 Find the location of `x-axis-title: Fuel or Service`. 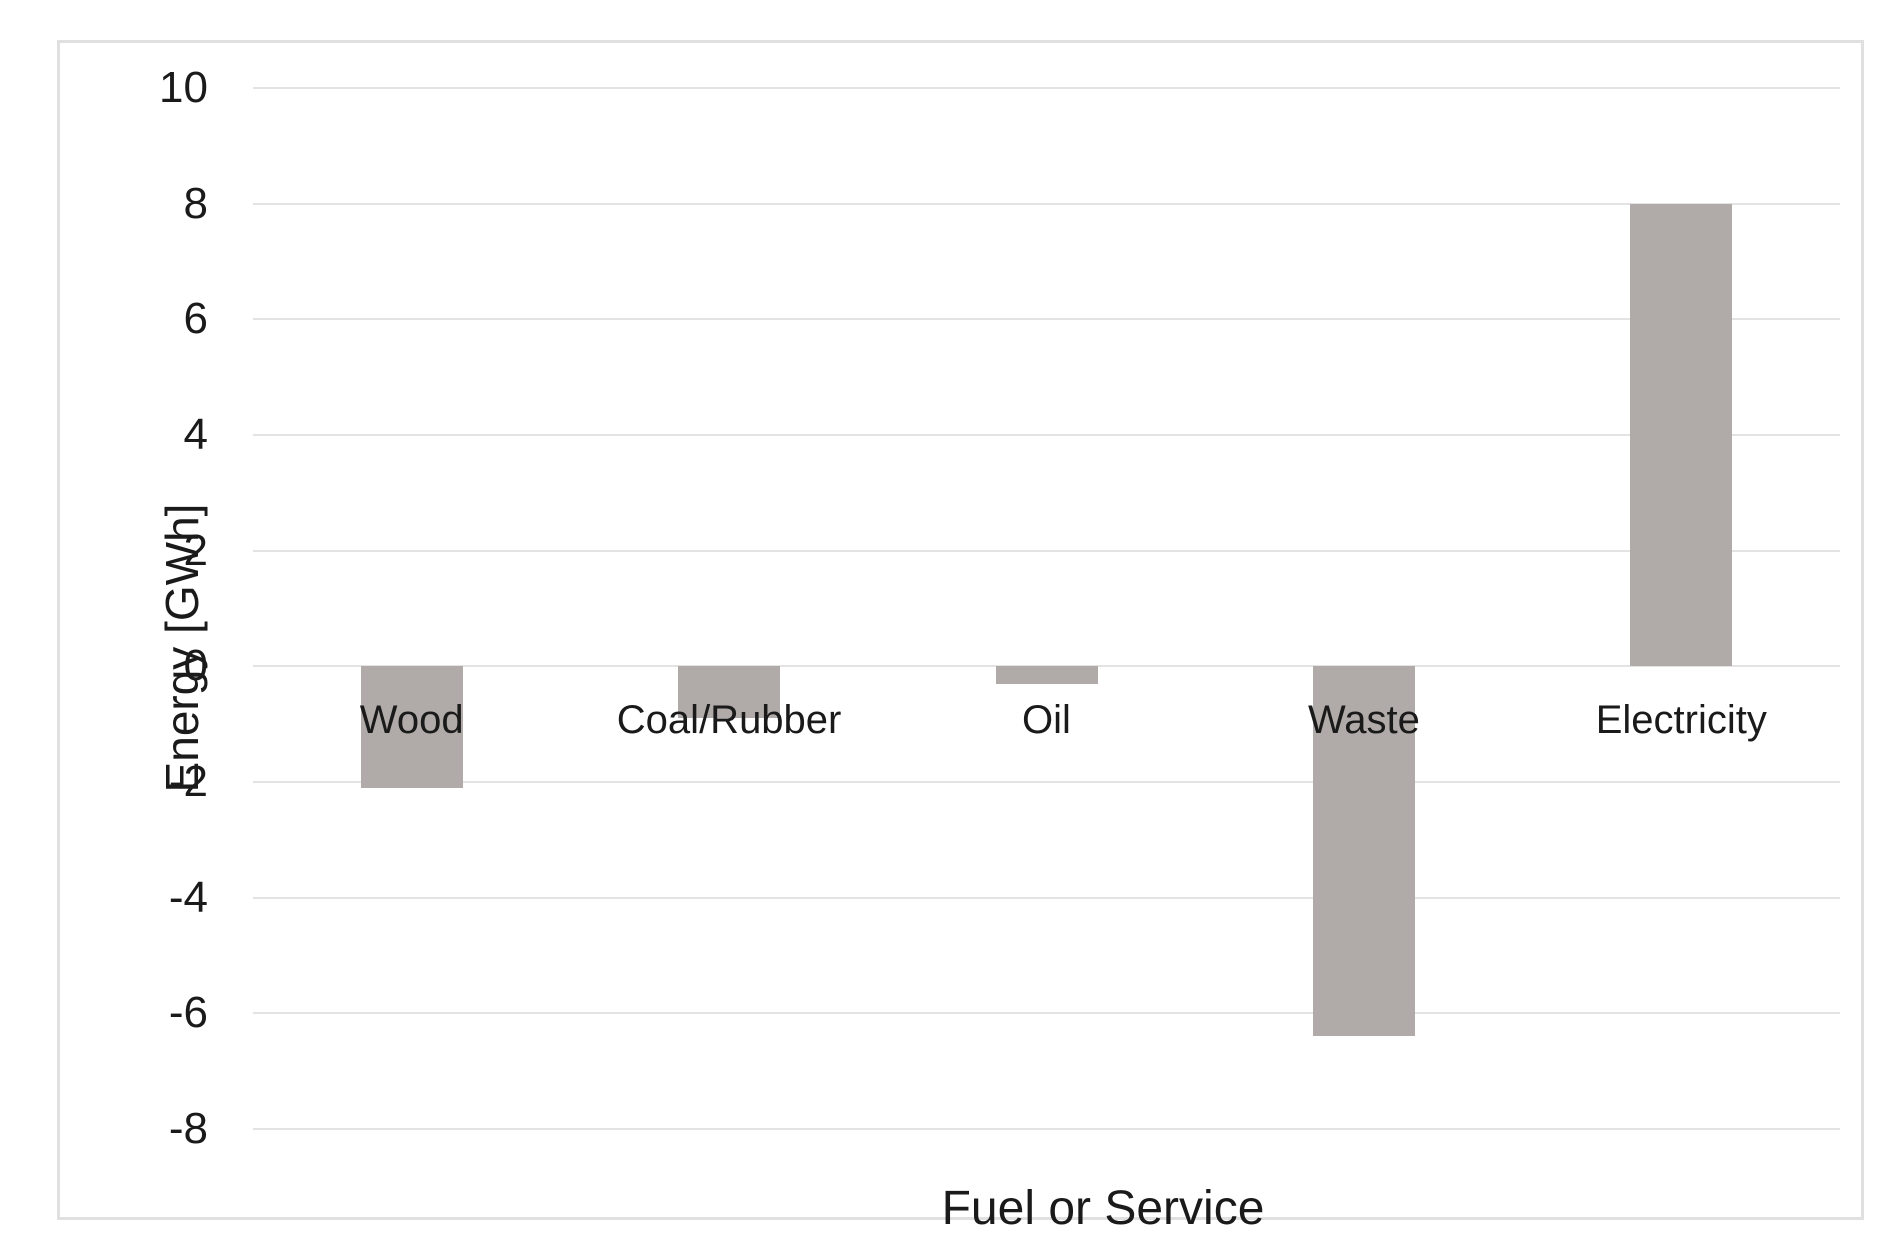

x-axis-title: Fuel or Service is located at coordinates (1103, 1208).